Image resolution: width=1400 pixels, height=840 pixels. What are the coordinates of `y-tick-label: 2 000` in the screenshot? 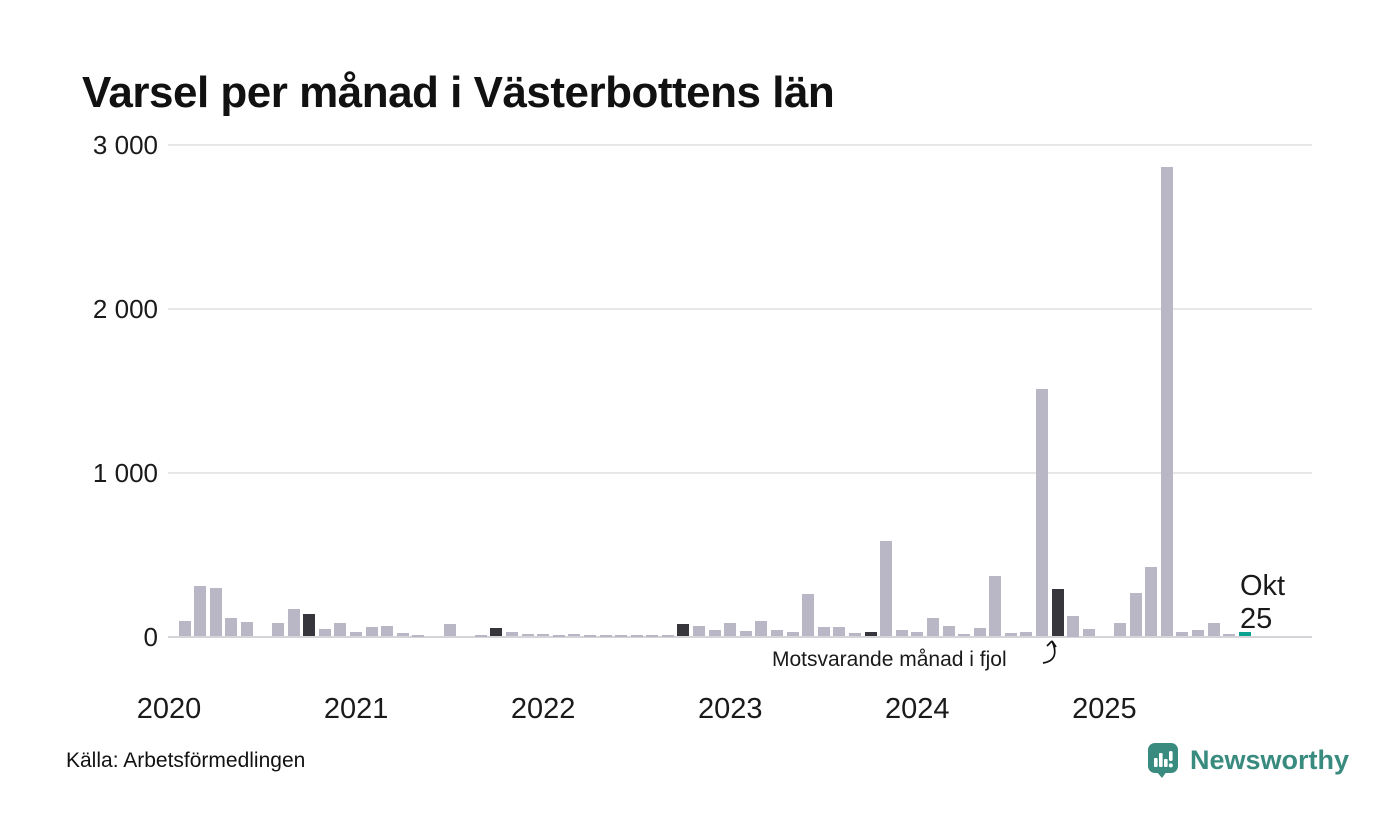 It's located at (125, 308).